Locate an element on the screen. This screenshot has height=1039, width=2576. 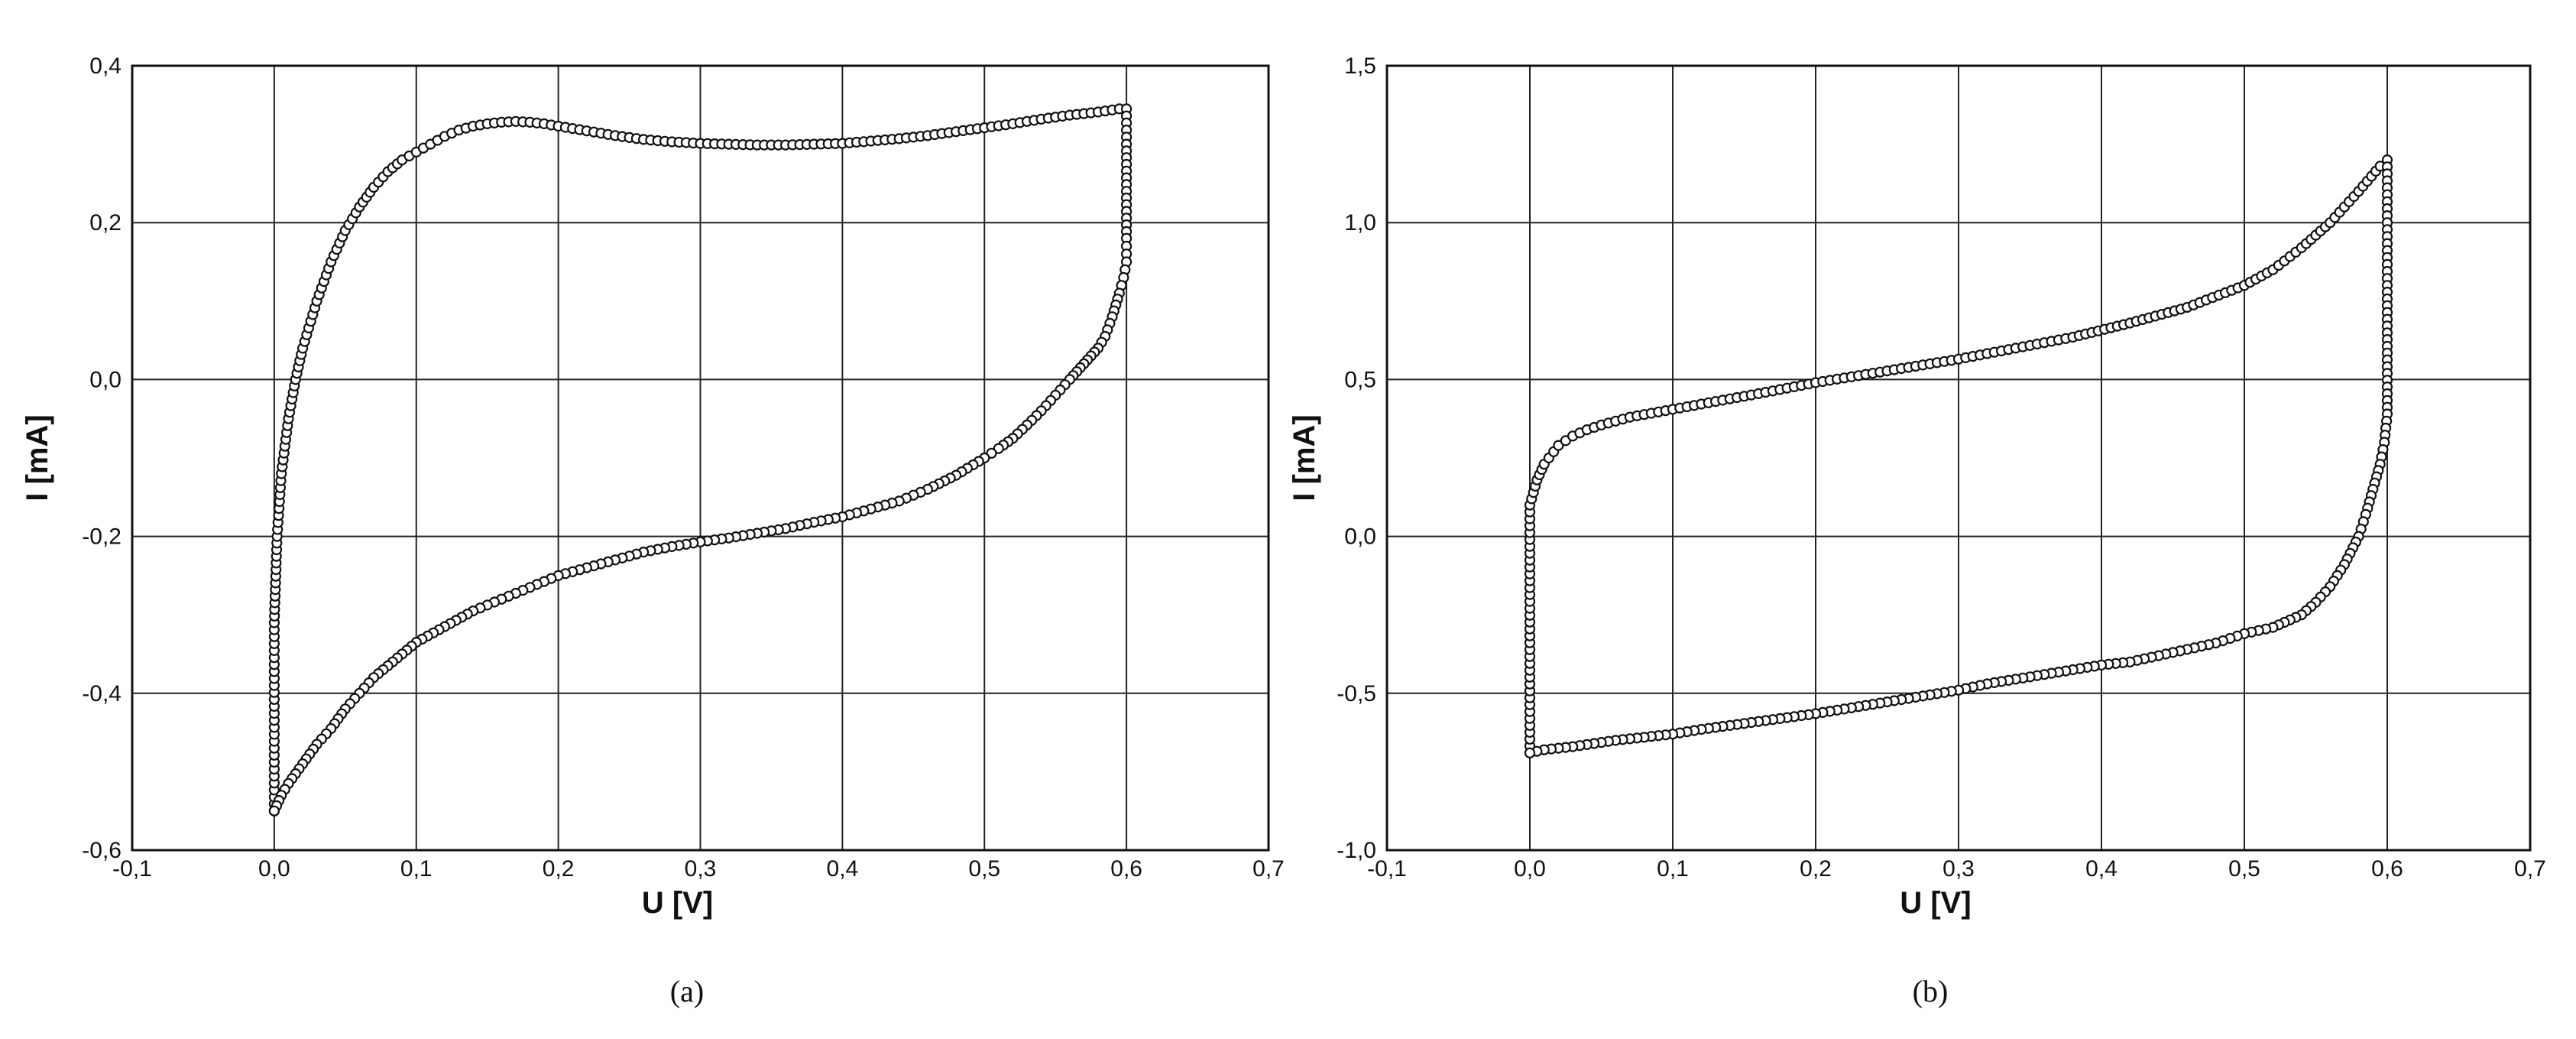
panel-a-caption: (a) is located at coordinates (687, 991).